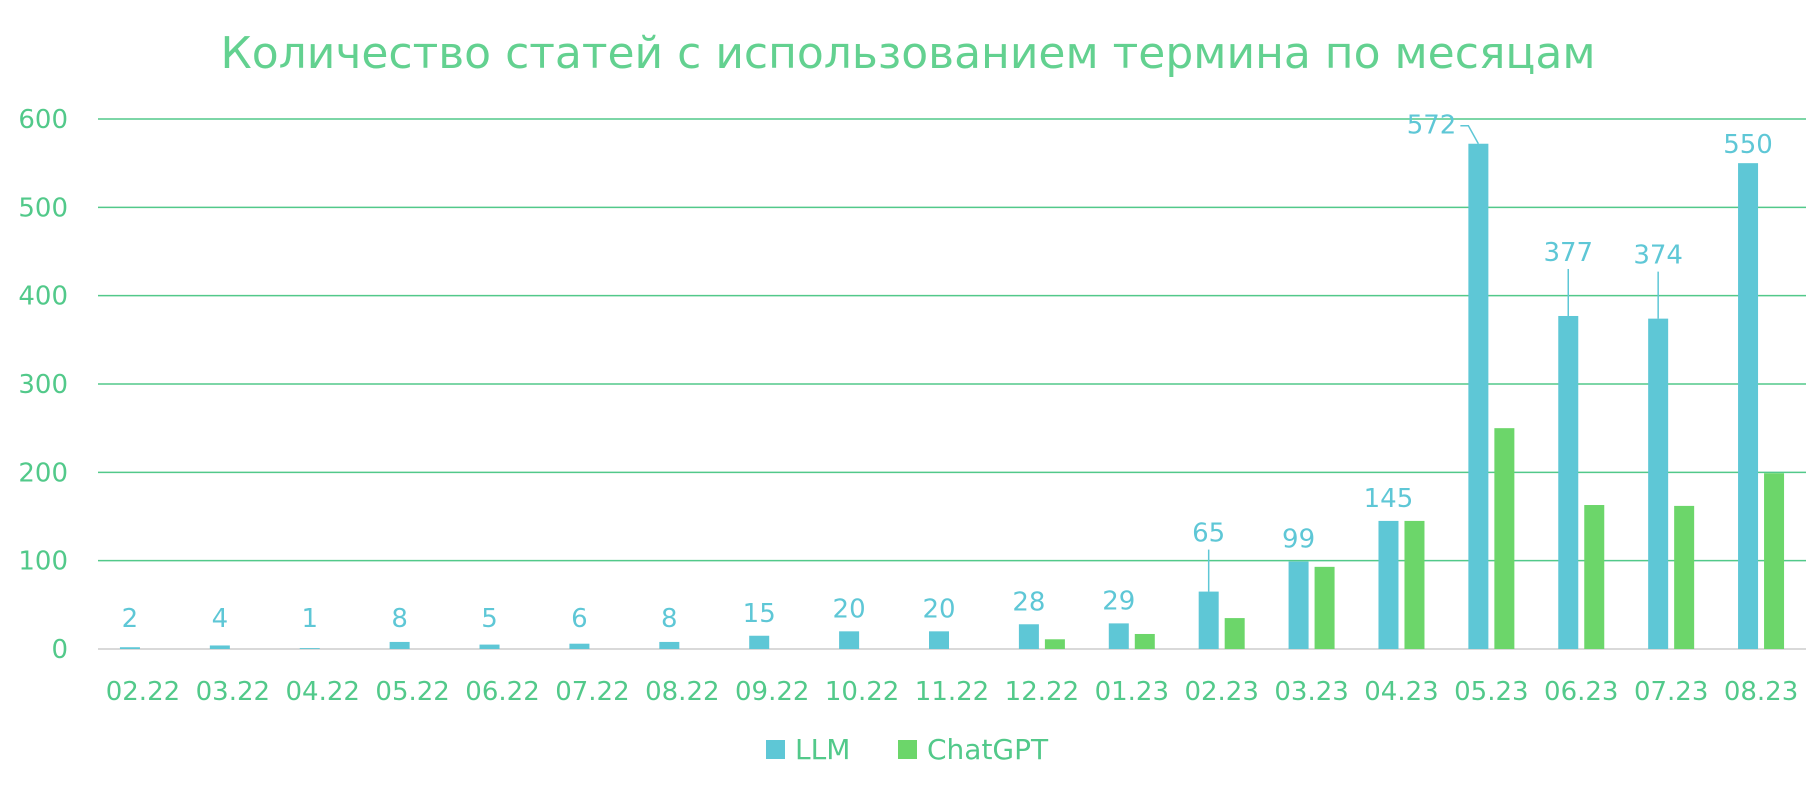 The width and height of the screenshot is (1816, 789). Describe the element at coordinates (43, 297) in the screenshot. I see `y-tick-label: 400` at that location.